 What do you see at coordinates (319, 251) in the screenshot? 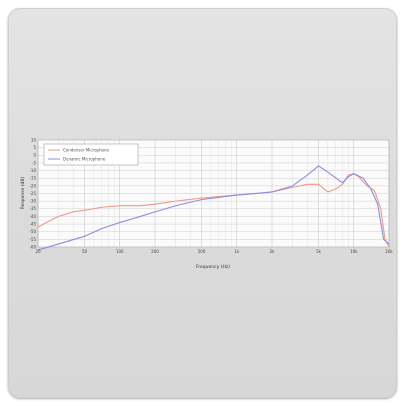
I see `x-tick-label: 5k` at bounding box center [319, 251].